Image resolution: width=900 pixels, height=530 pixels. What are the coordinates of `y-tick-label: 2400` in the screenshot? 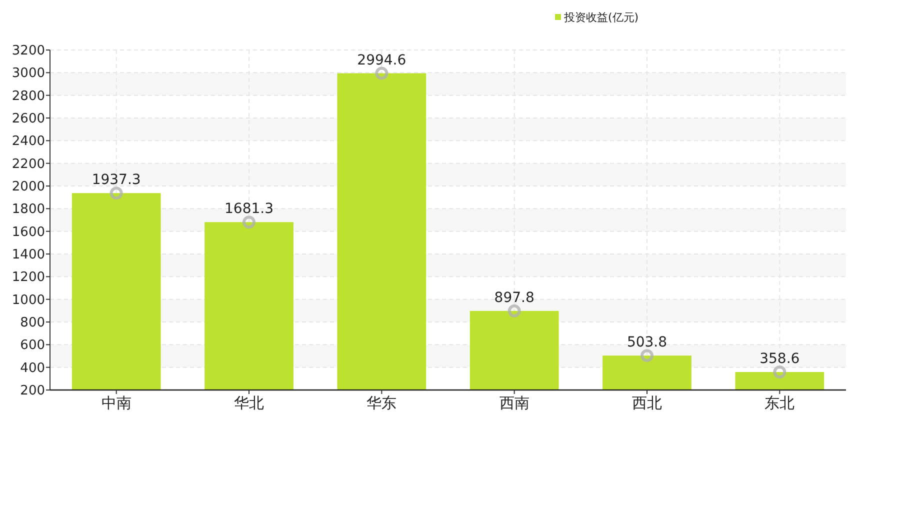 It's located at (28, 142).